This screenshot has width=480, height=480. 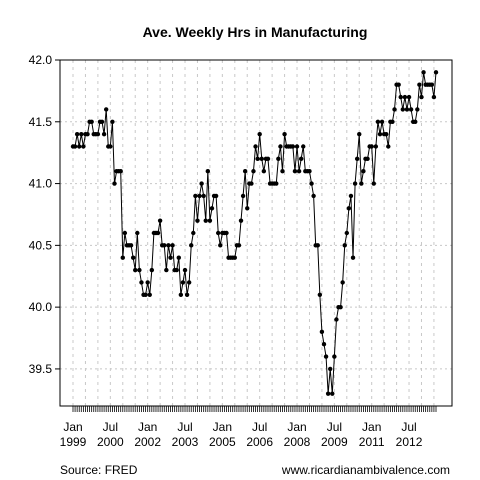 I want to click on x-tick-label-year: 2008, so click(x=297, y=442).